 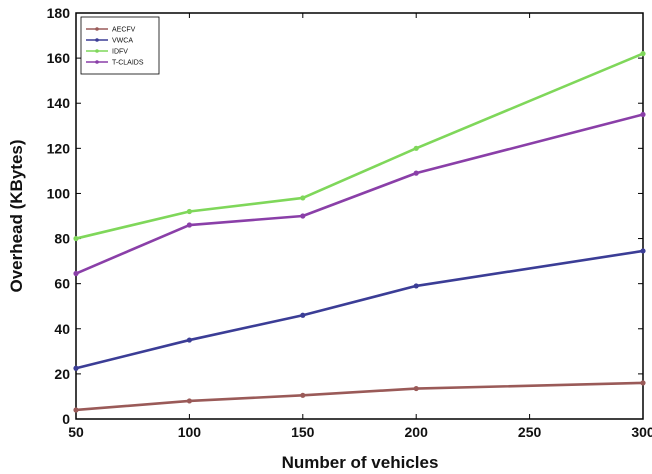 What do you see at coordinates (66, 419) in the screenshot?
I see `y-tick-label: 0` at bounding box center [66, 419].